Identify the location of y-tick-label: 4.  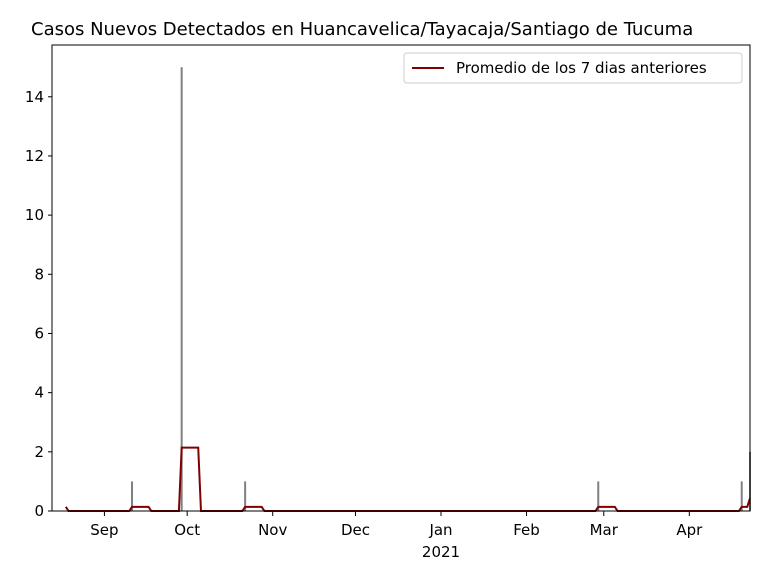
(39, 393).